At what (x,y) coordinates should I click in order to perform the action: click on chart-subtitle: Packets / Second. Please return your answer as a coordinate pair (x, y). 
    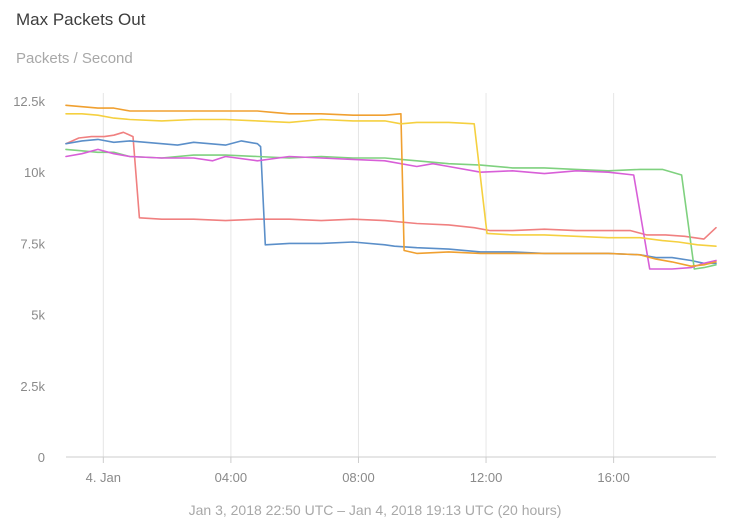
    Looking at the image, I should click on (74, 58).